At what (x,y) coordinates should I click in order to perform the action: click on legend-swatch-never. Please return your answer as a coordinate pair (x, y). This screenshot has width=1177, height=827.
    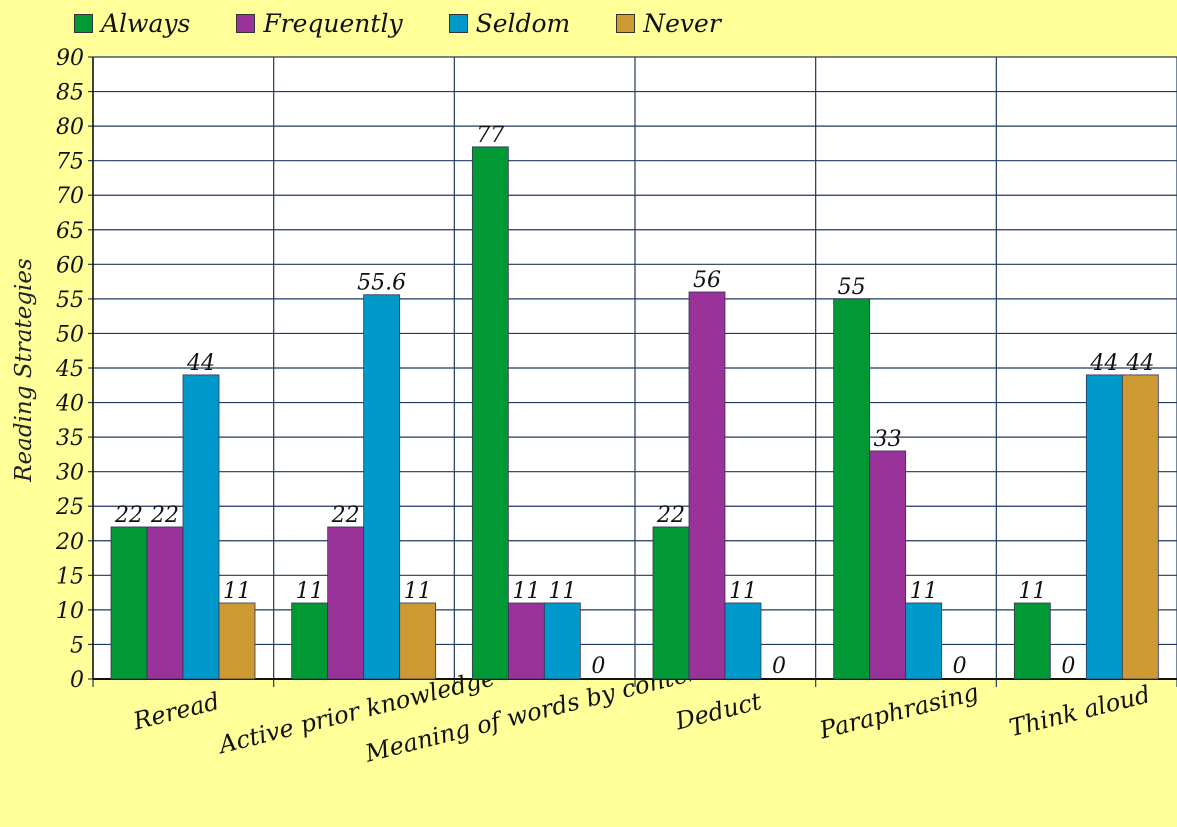
    Looking at the image, I should click on (626, 23).